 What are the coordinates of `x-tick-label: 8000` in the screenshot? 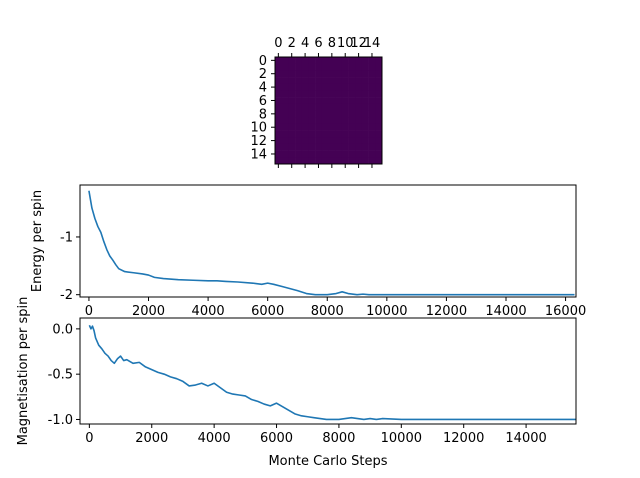 It's located at (338, 438).